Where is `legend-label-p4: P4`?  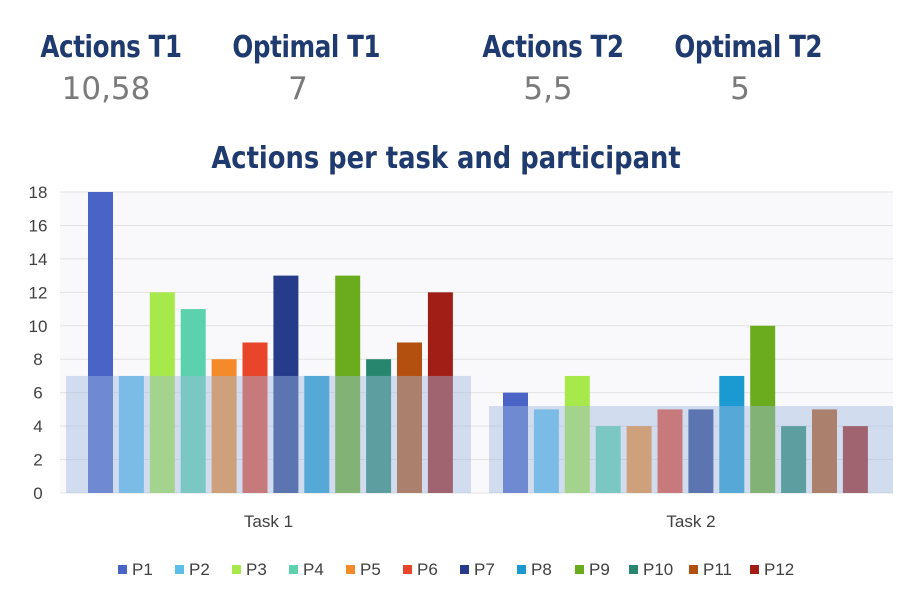
legend-label-p4: P4 is located at coordinates (313, 569).